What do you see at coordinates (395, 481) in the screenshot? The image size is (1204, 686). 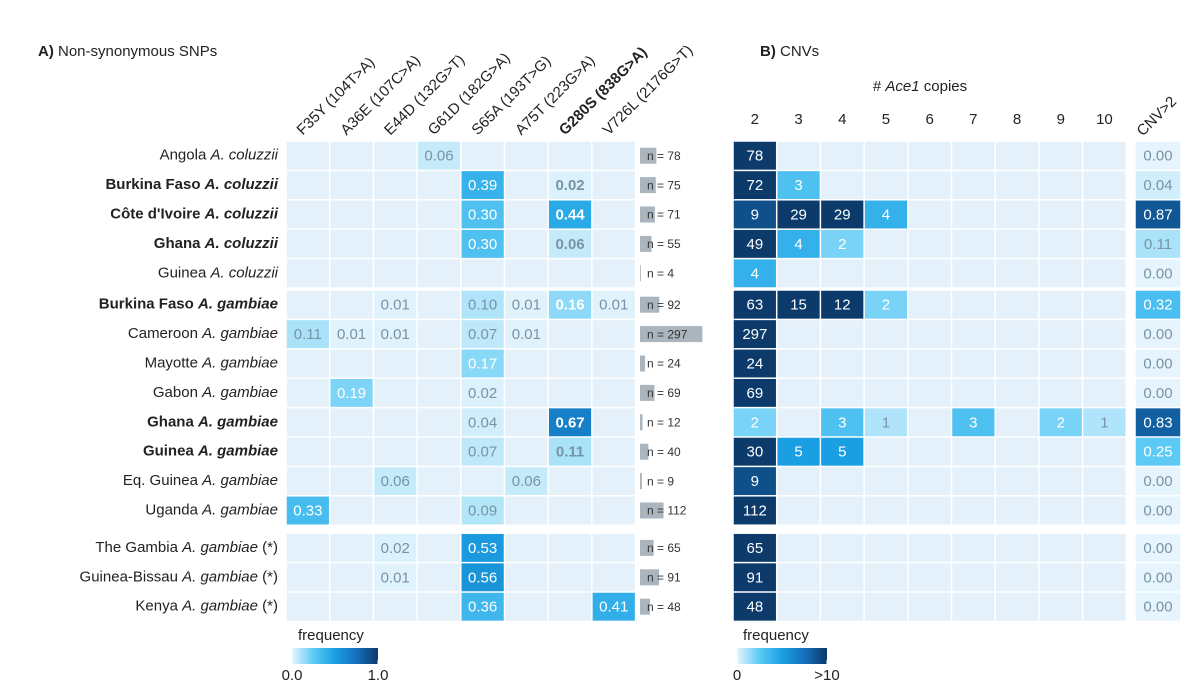 I see `cell-label: 0.06` at bounding box center [395, 481].